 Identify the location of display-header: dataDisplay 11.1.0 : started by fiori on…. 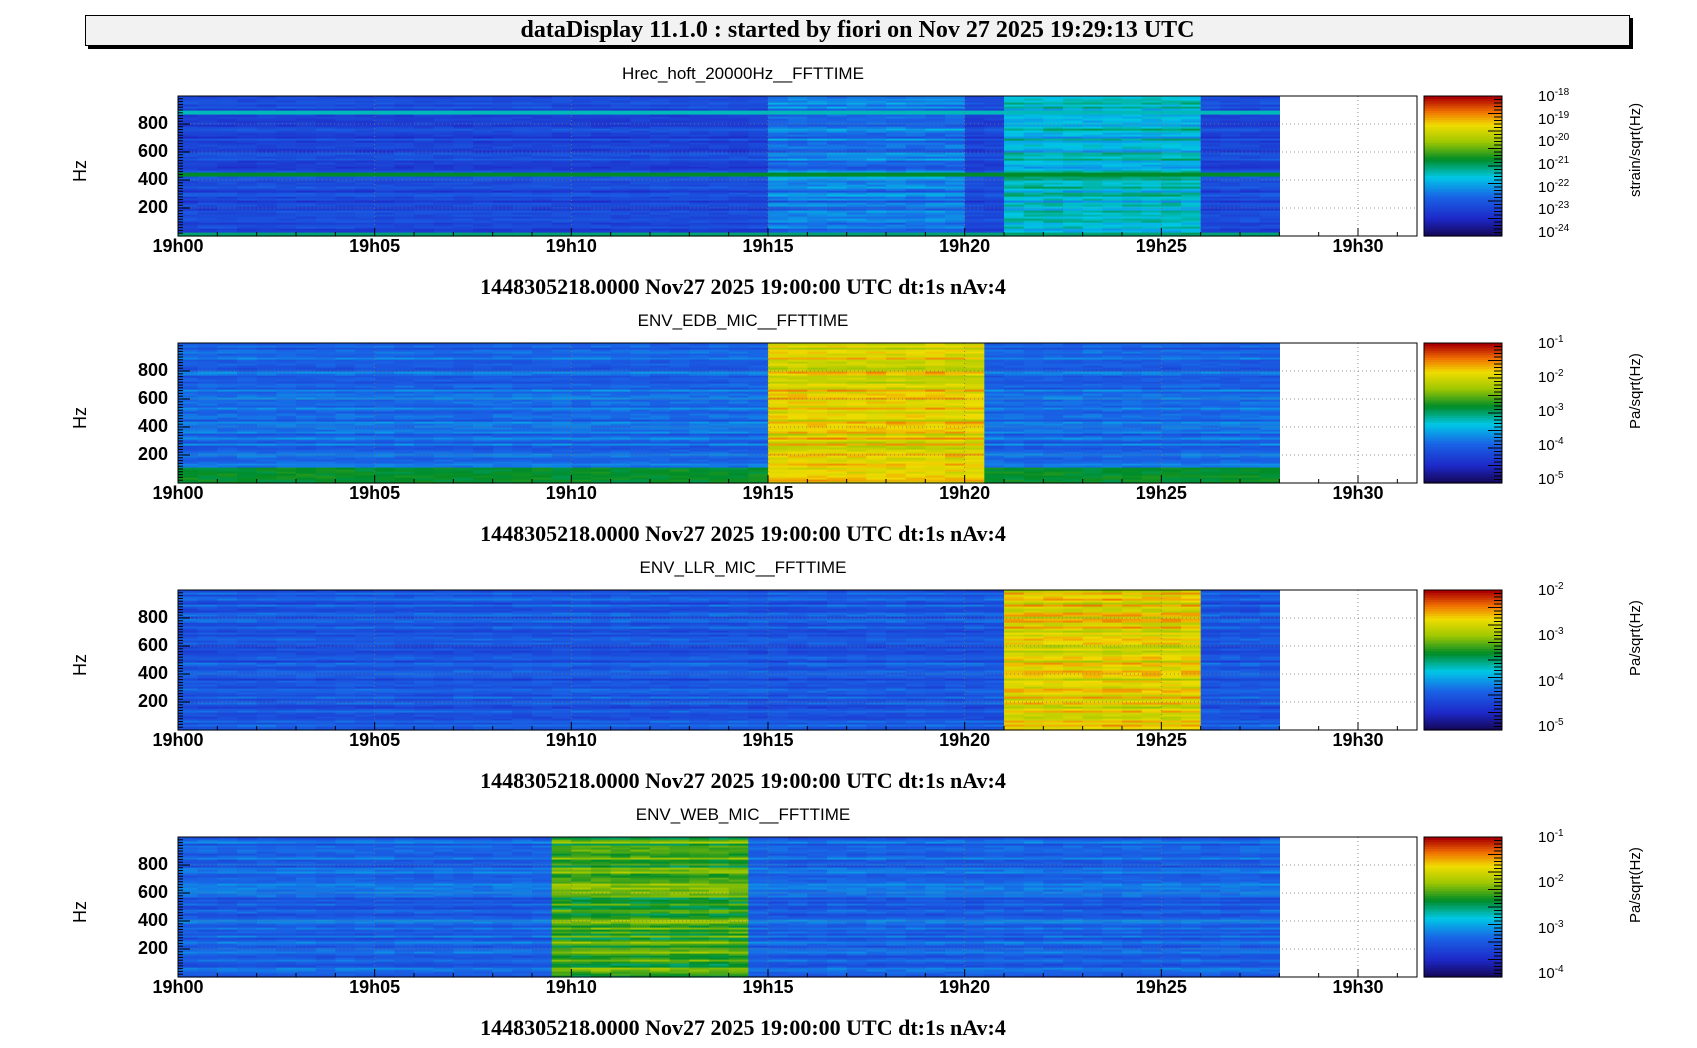
(857, 30).